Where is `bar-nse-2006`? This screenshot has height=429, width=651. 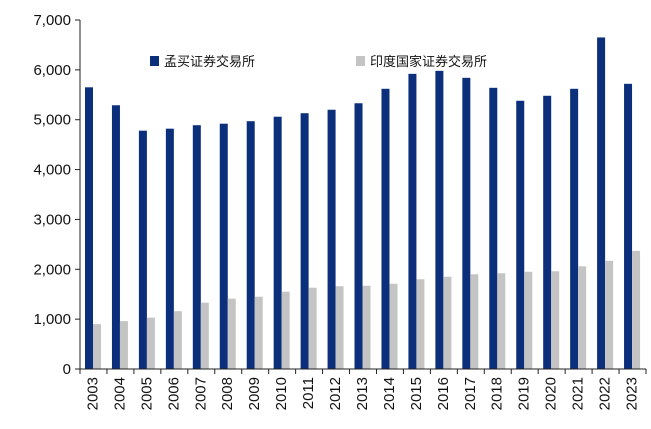 bar-nse-2006 is located at coordinates (177, 340).